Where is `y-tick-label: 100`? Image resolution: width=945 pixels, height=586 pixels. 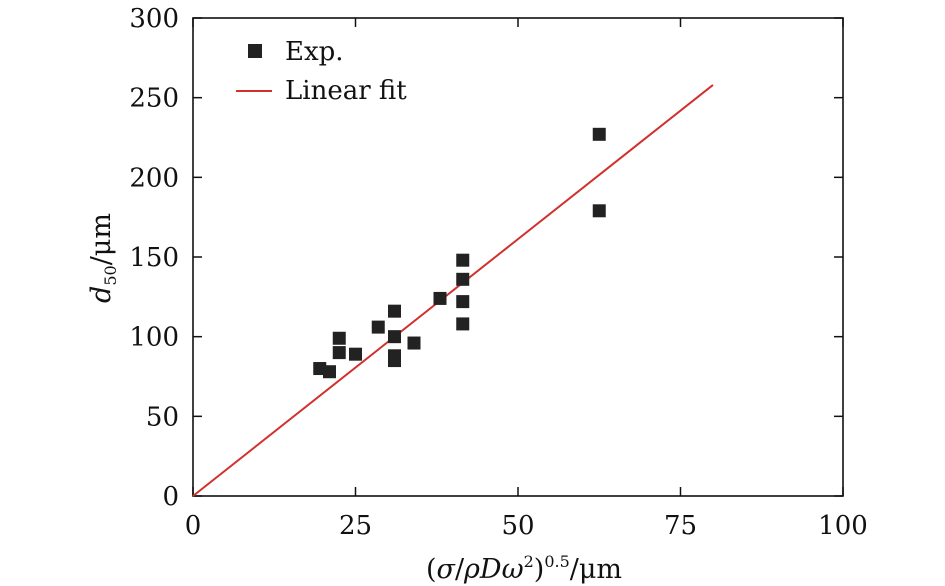 y-tick-label: 100 is located at coordinates (154, 338).